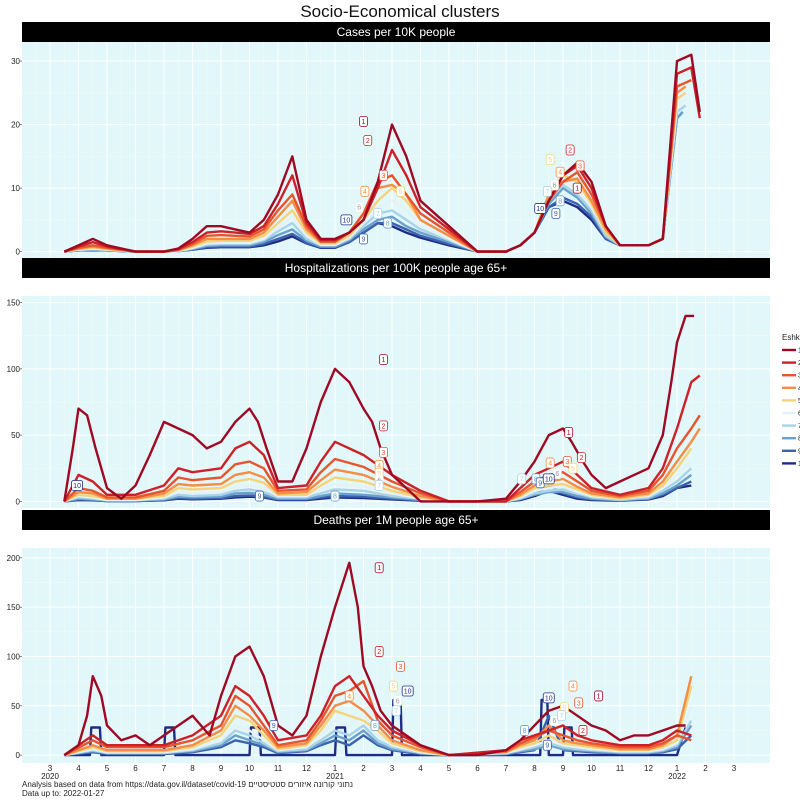  I want to click on series-label-text: 4, so click(560, 173).